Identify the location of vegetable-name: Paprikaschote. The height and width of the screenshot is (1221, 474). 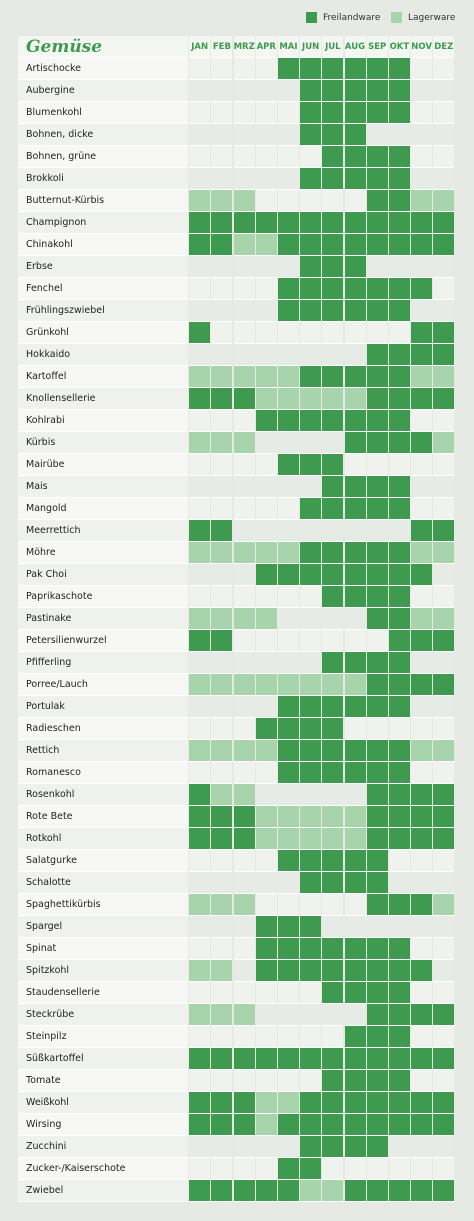
(103, 597).